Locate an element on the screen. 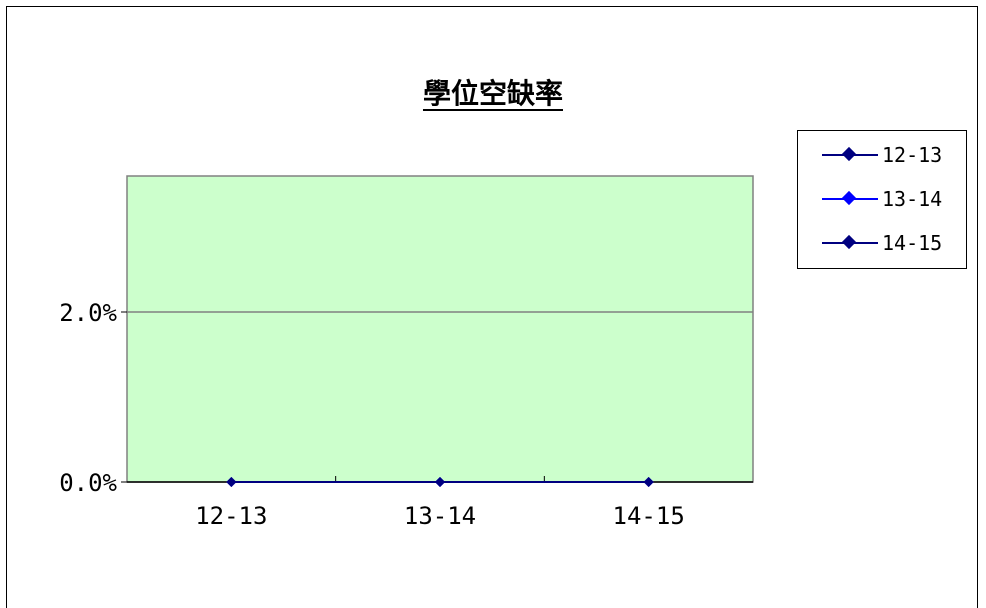  legend-label: 12-13 is located at coordinates (912, 155).